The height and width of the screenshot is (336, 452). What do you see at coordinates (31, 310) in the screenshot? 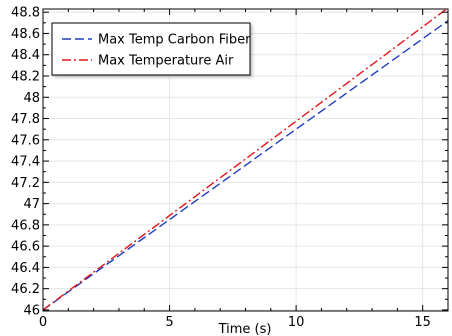
I see `y-tick-label: 46` at bounding box center [31, 310].